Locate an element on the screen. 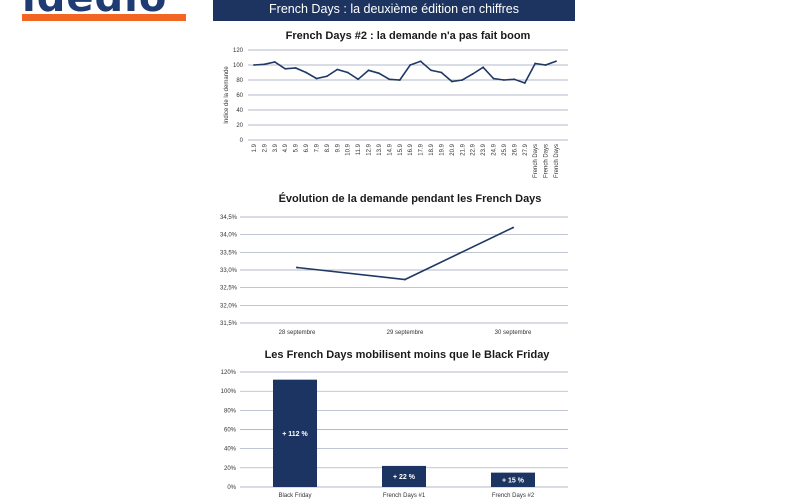  chart3-bar-label: + 22 % is located at coordinates (404, 477).